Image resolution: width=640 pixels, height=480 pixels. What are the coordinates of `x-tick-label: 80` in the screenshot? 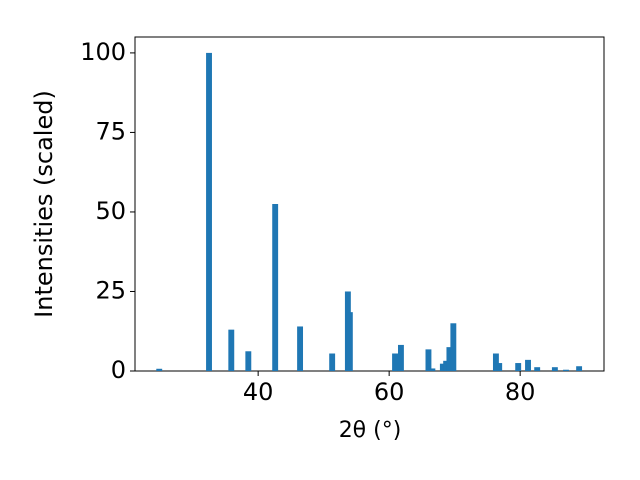 It's located at (520, 392).